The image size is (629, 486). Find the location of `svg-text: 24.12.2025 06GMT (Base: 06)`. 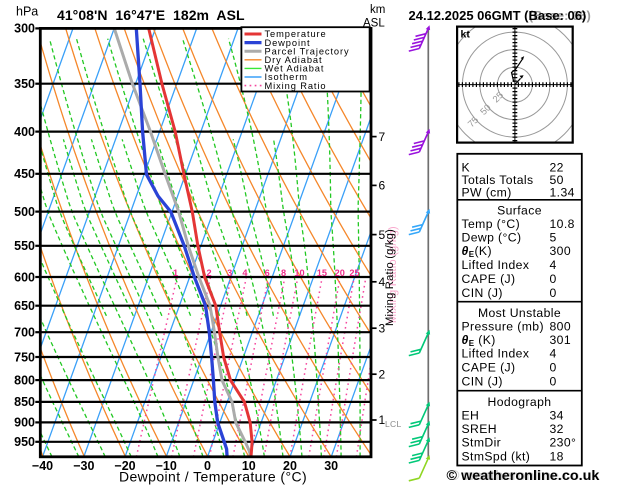

svg-text: 24.12.2025 06GMT (Base: 06) is located at coordinates (498, 15).